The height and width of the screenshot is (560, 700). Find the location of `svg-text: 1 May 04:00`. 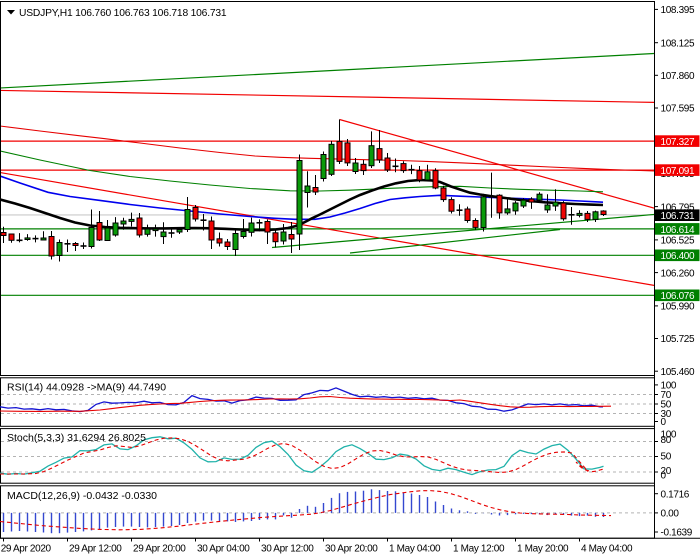

svg-text: 1 May 04:00 is located at coordinates (415, 549).